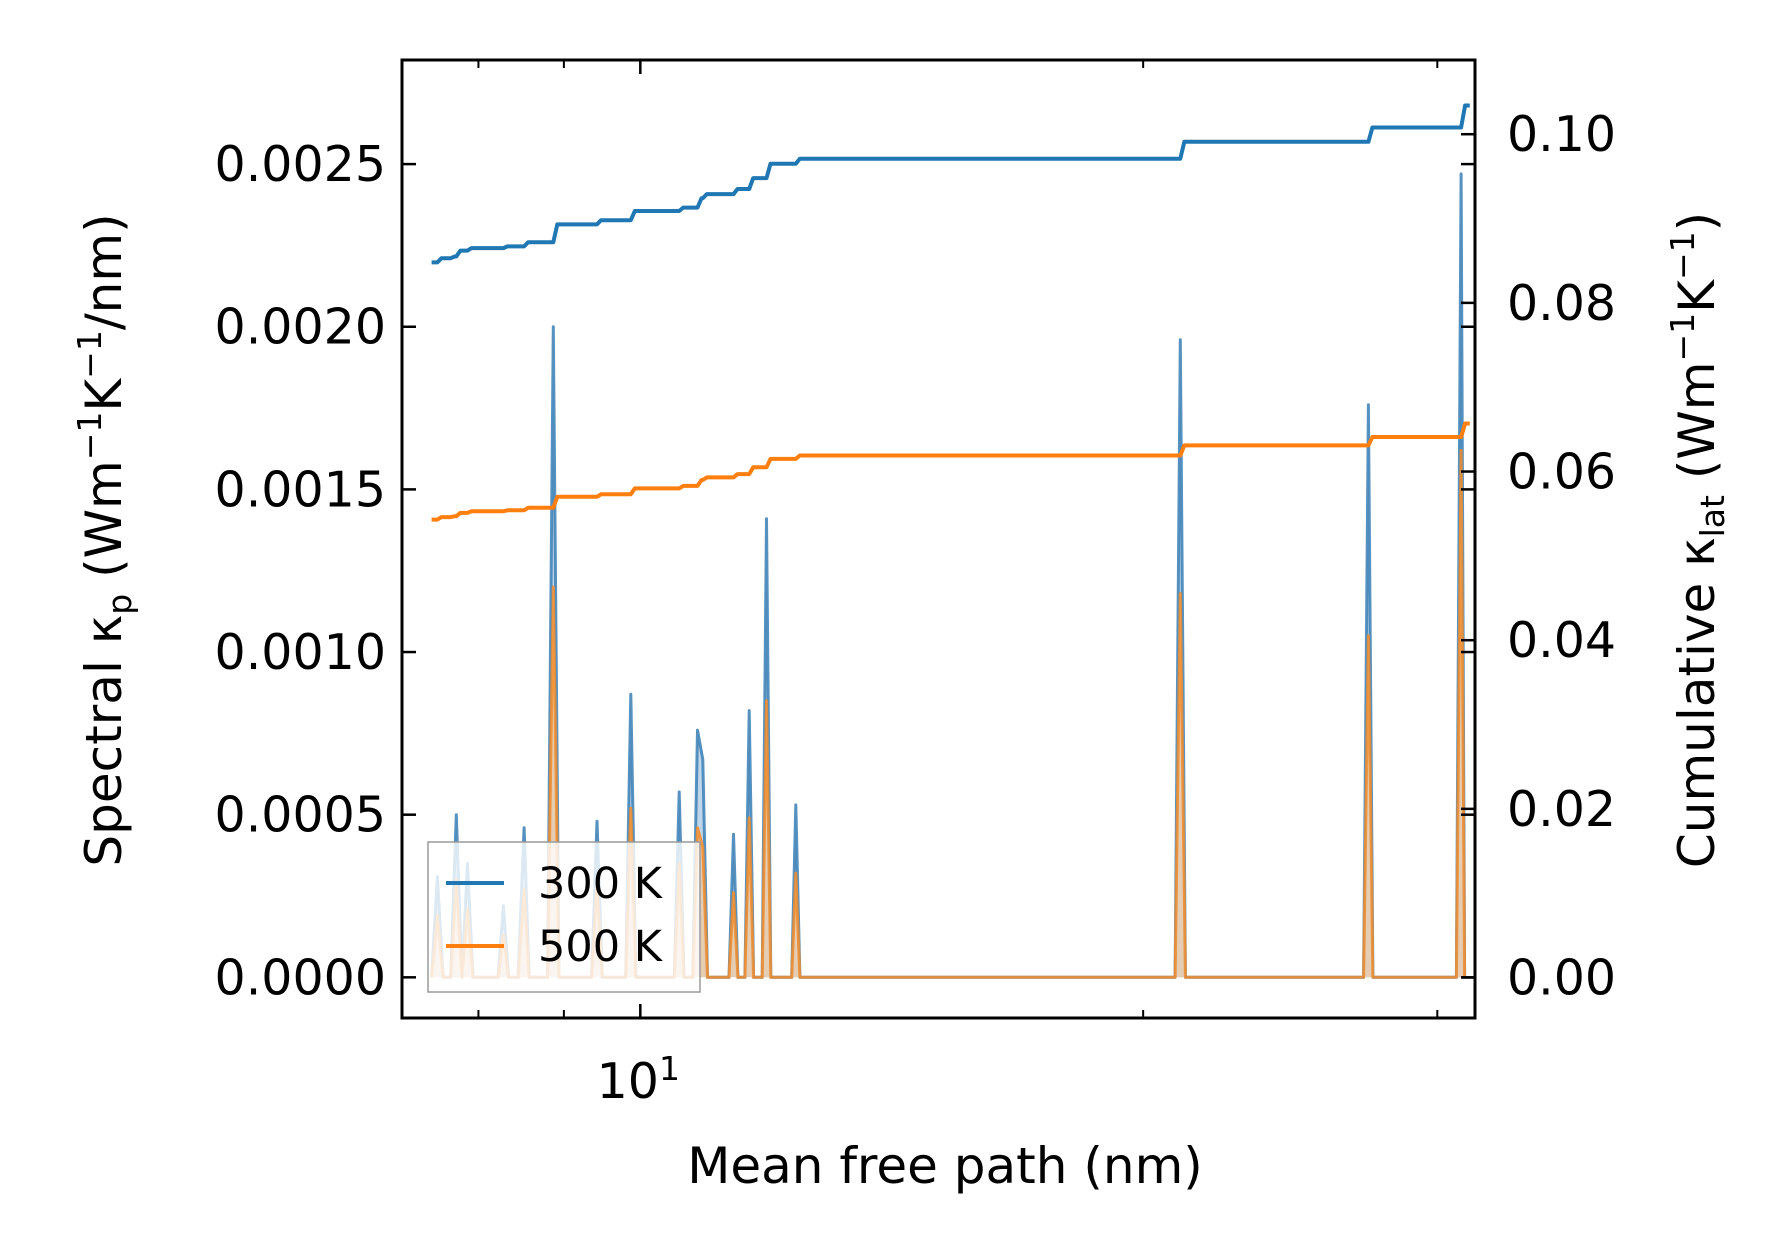 Image resolution: width=1790 pixels, height=1253 pixels. What do you see at coordinates (1697, 540) in the screenshot?
I see `right-axis-label: Cumulative κlat (Wm−1K−1)` at bounding box center [1697, 540].